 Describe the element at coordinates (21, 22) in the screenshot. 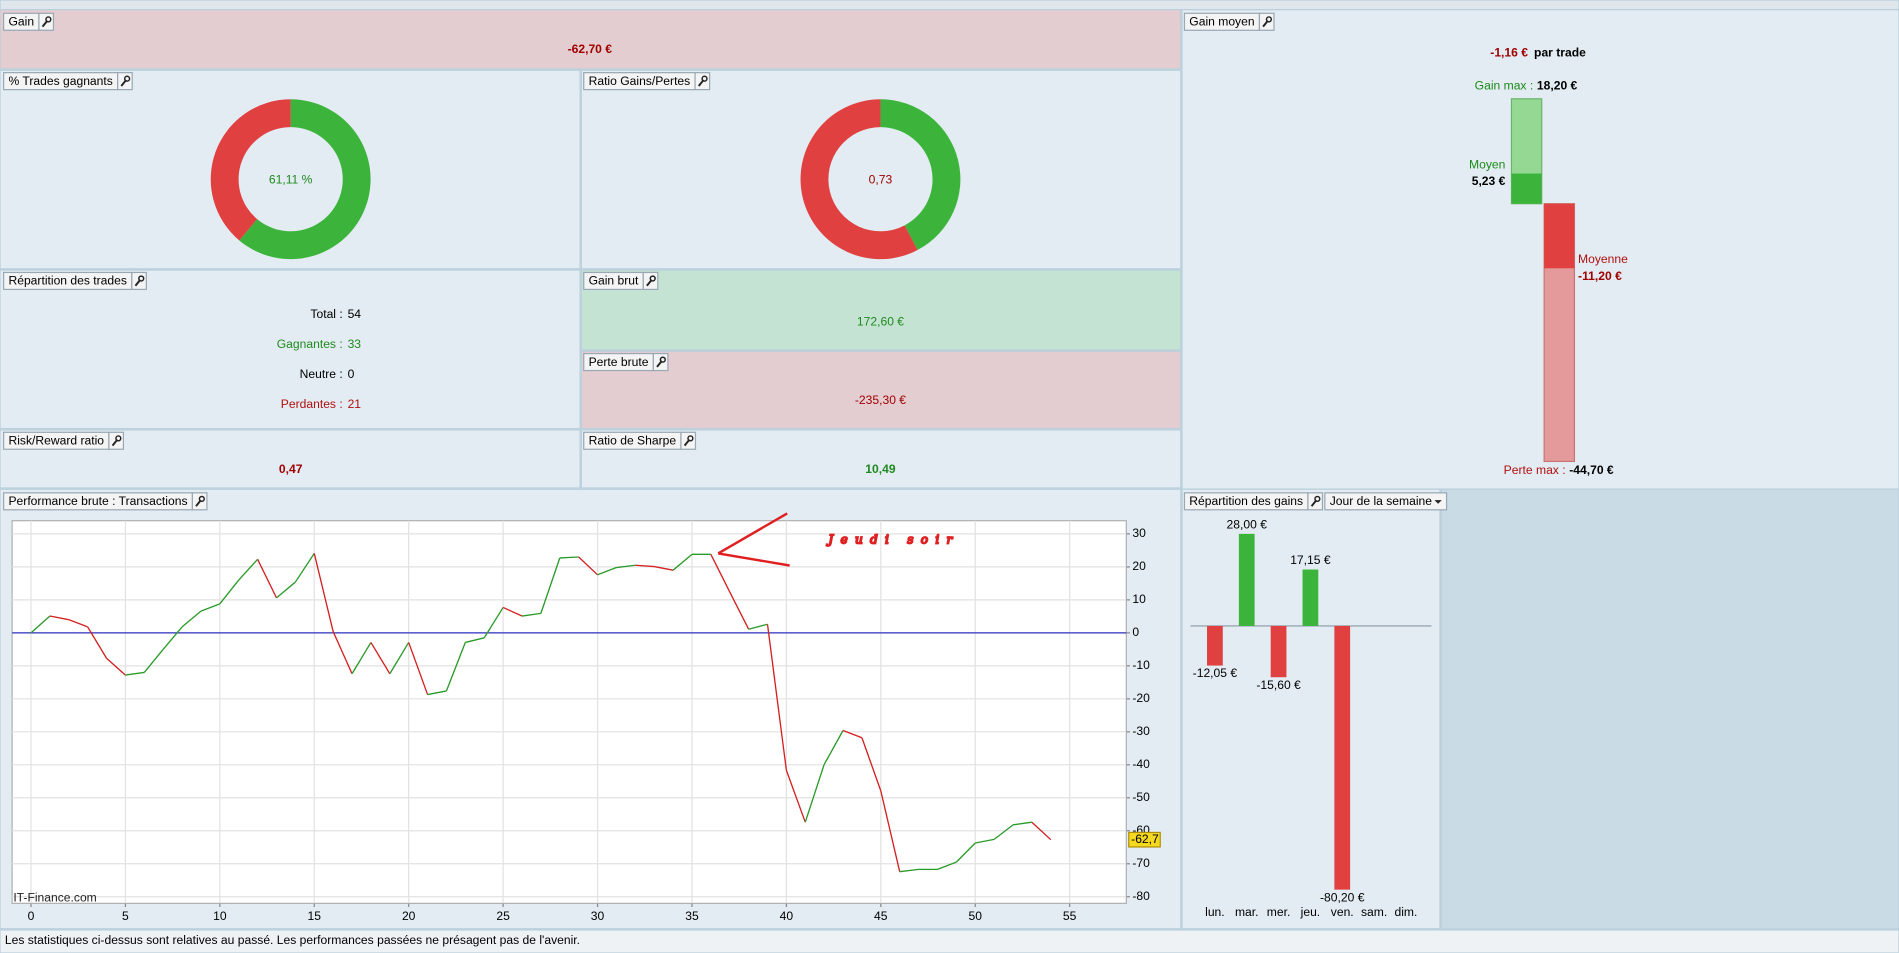

I see `gain-title: Gain` at that location.